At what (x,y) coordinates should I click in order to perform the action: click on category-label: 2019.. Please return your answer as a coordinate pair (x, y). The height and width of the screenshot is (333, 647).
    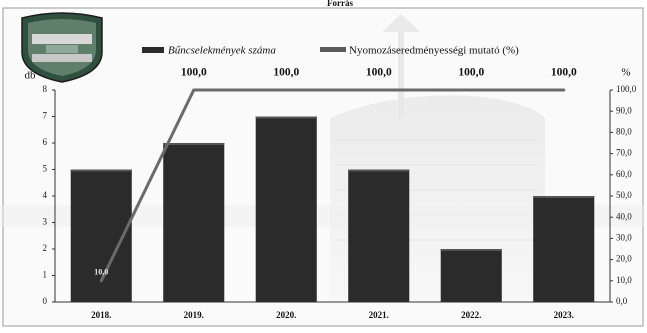
    Looking at the image, I should click on (194, 315).